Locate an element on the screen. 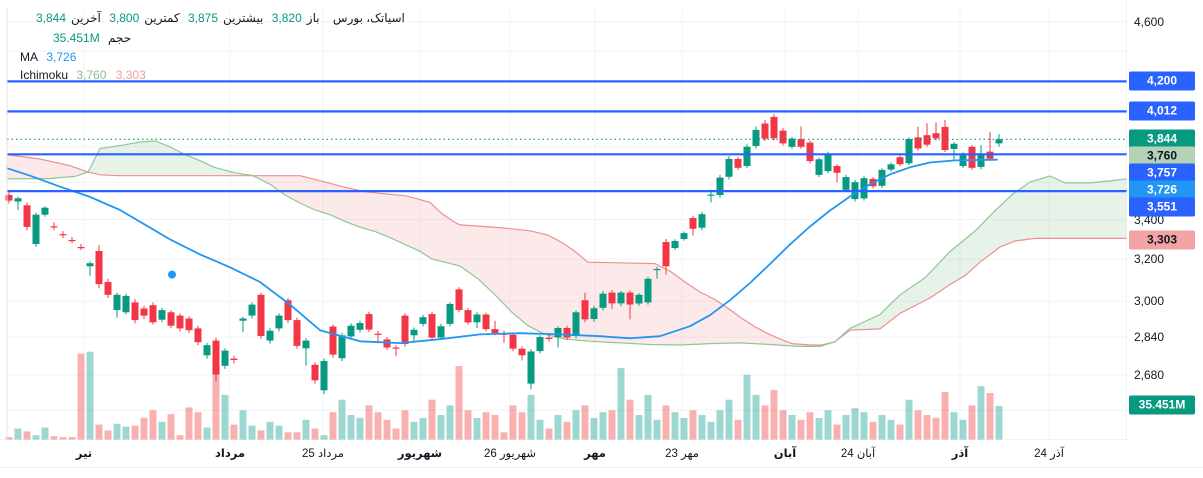  price-badge: 3,844 is located at coordinates (1162, 139).